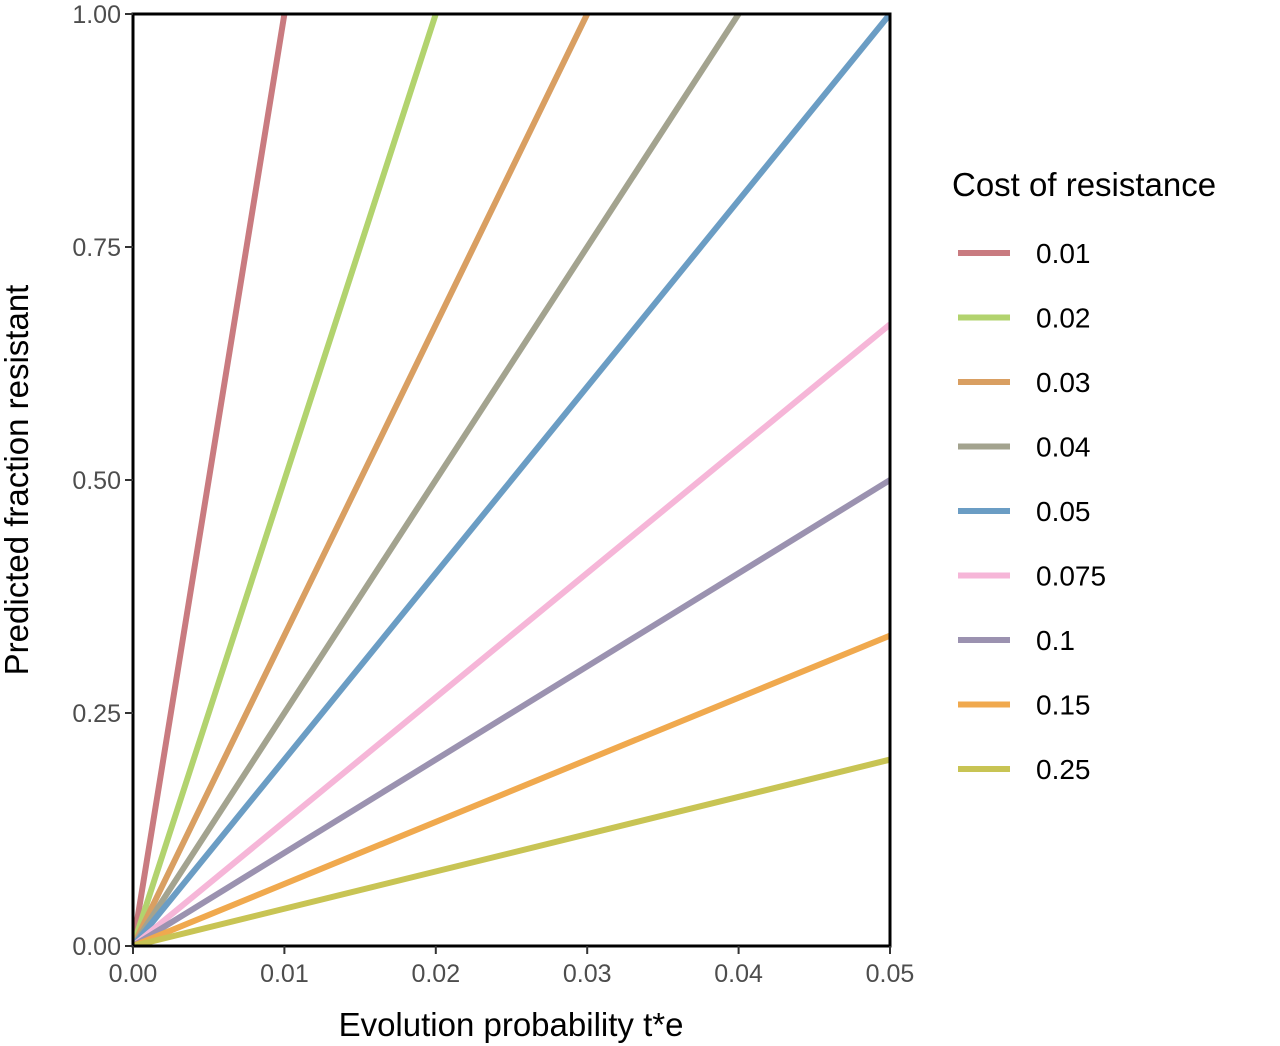  I want to click on x-tick-label: 0.03, so click(587, 974).